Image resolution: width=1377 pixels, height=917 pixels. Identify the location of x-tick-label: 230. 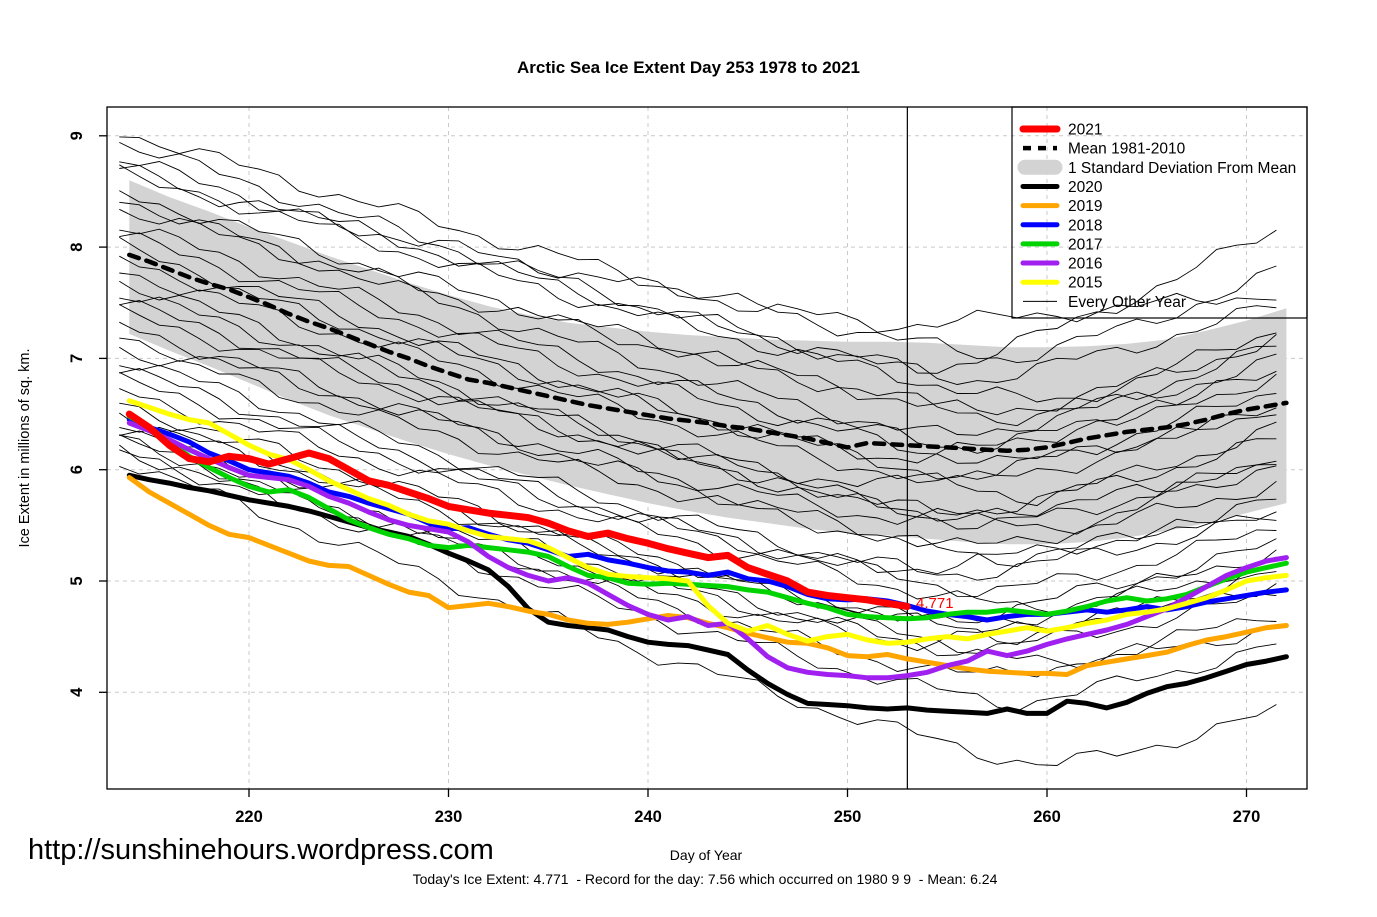
(449, 817).